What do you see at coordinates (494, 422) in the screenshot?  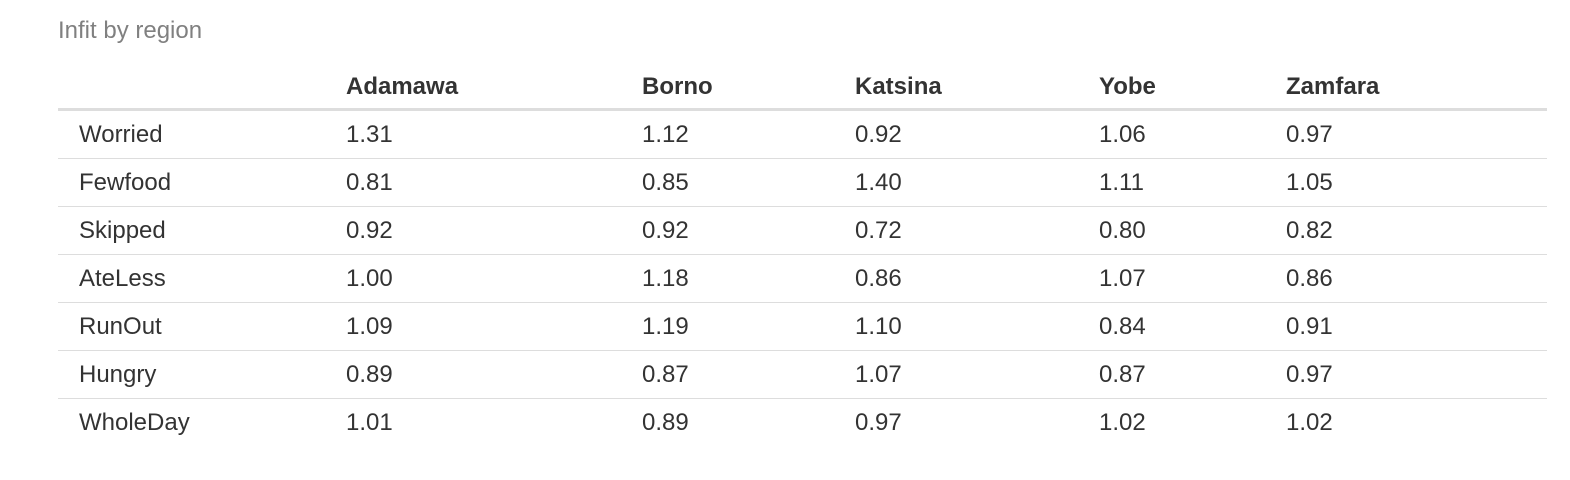 I see `table-cell: 1.01` at bounding box center [494, 422].